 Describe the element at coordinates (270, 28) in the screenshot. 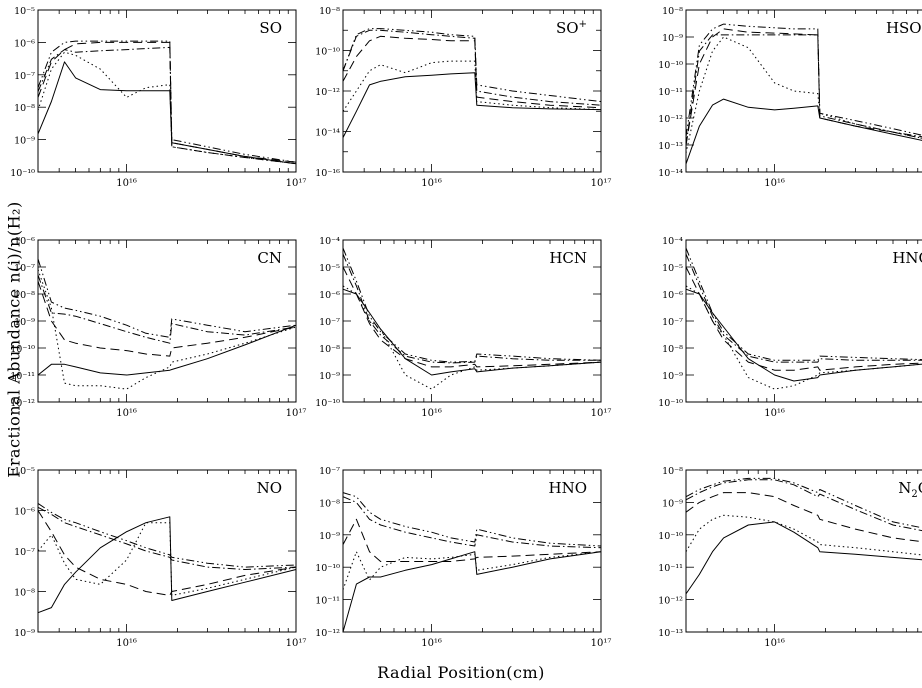

I see `panel-title: SO` at that location.